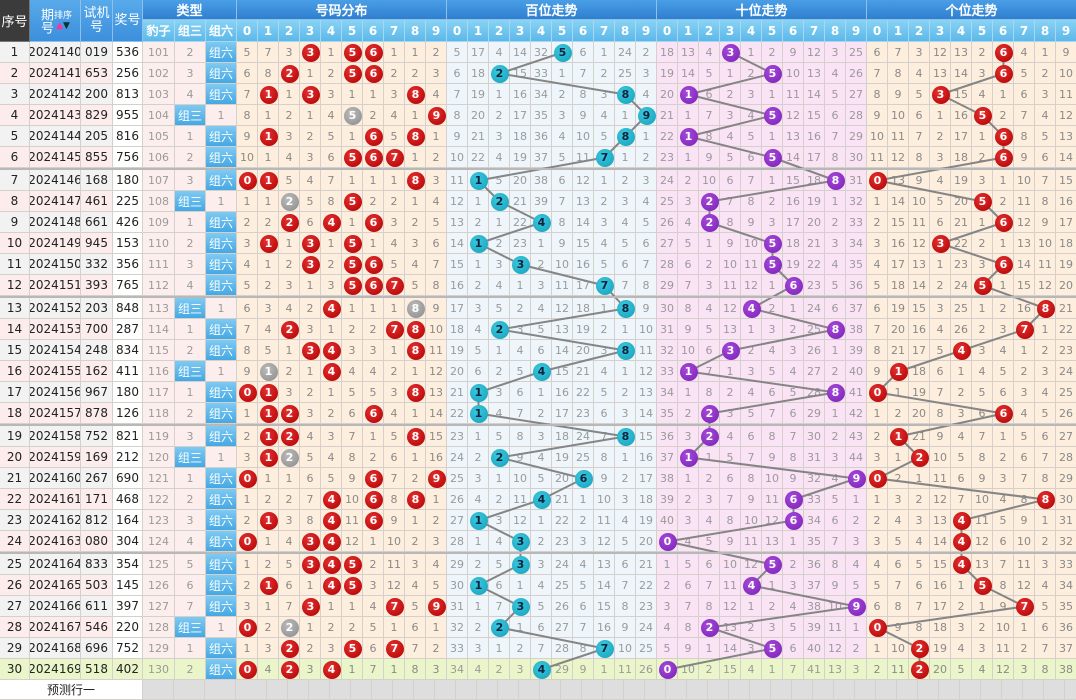  What do you see at coordinates (1003, 222) in the screenshot?
I see `units-hit-ball: 6` at bounding box center [1003, 222].